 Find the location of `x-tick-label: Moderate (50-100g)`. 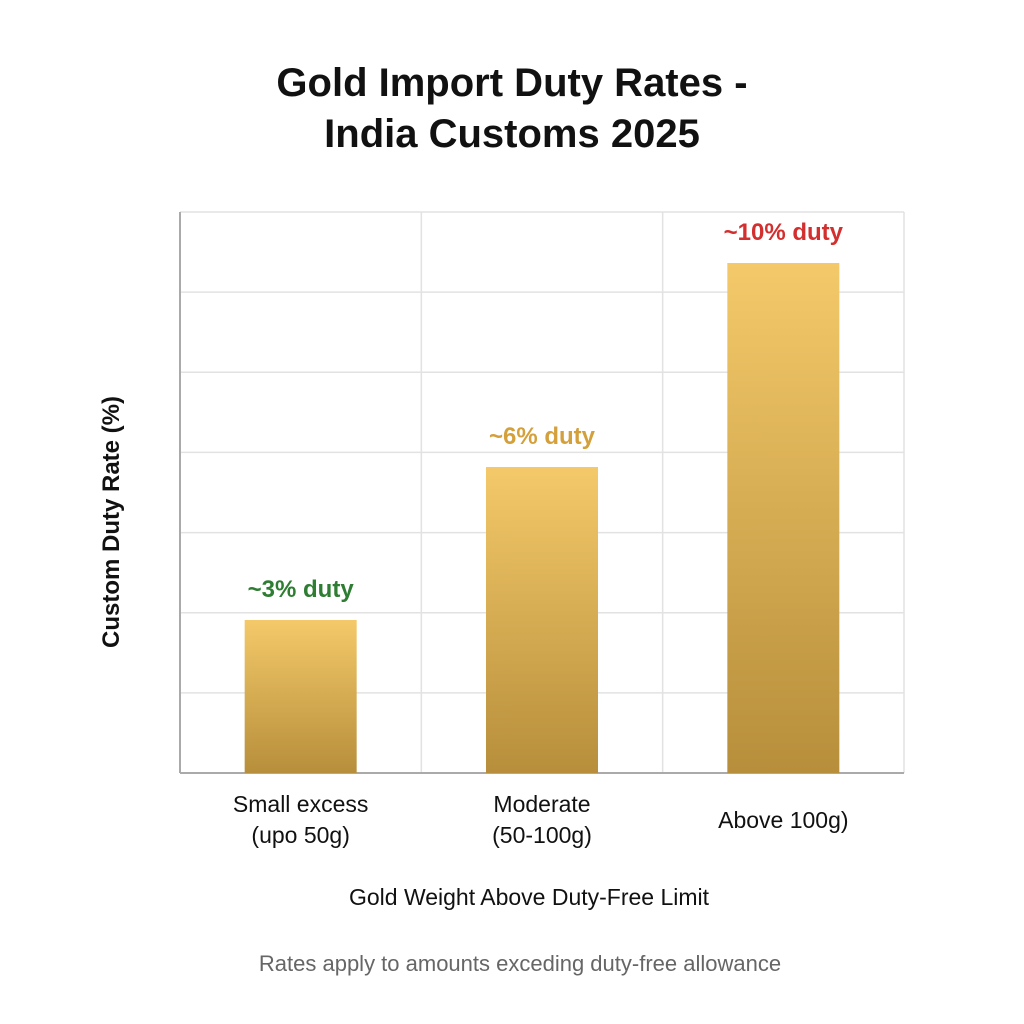

x-tick-label: Moderate (50-100g) is located at coordinates (542, 819).